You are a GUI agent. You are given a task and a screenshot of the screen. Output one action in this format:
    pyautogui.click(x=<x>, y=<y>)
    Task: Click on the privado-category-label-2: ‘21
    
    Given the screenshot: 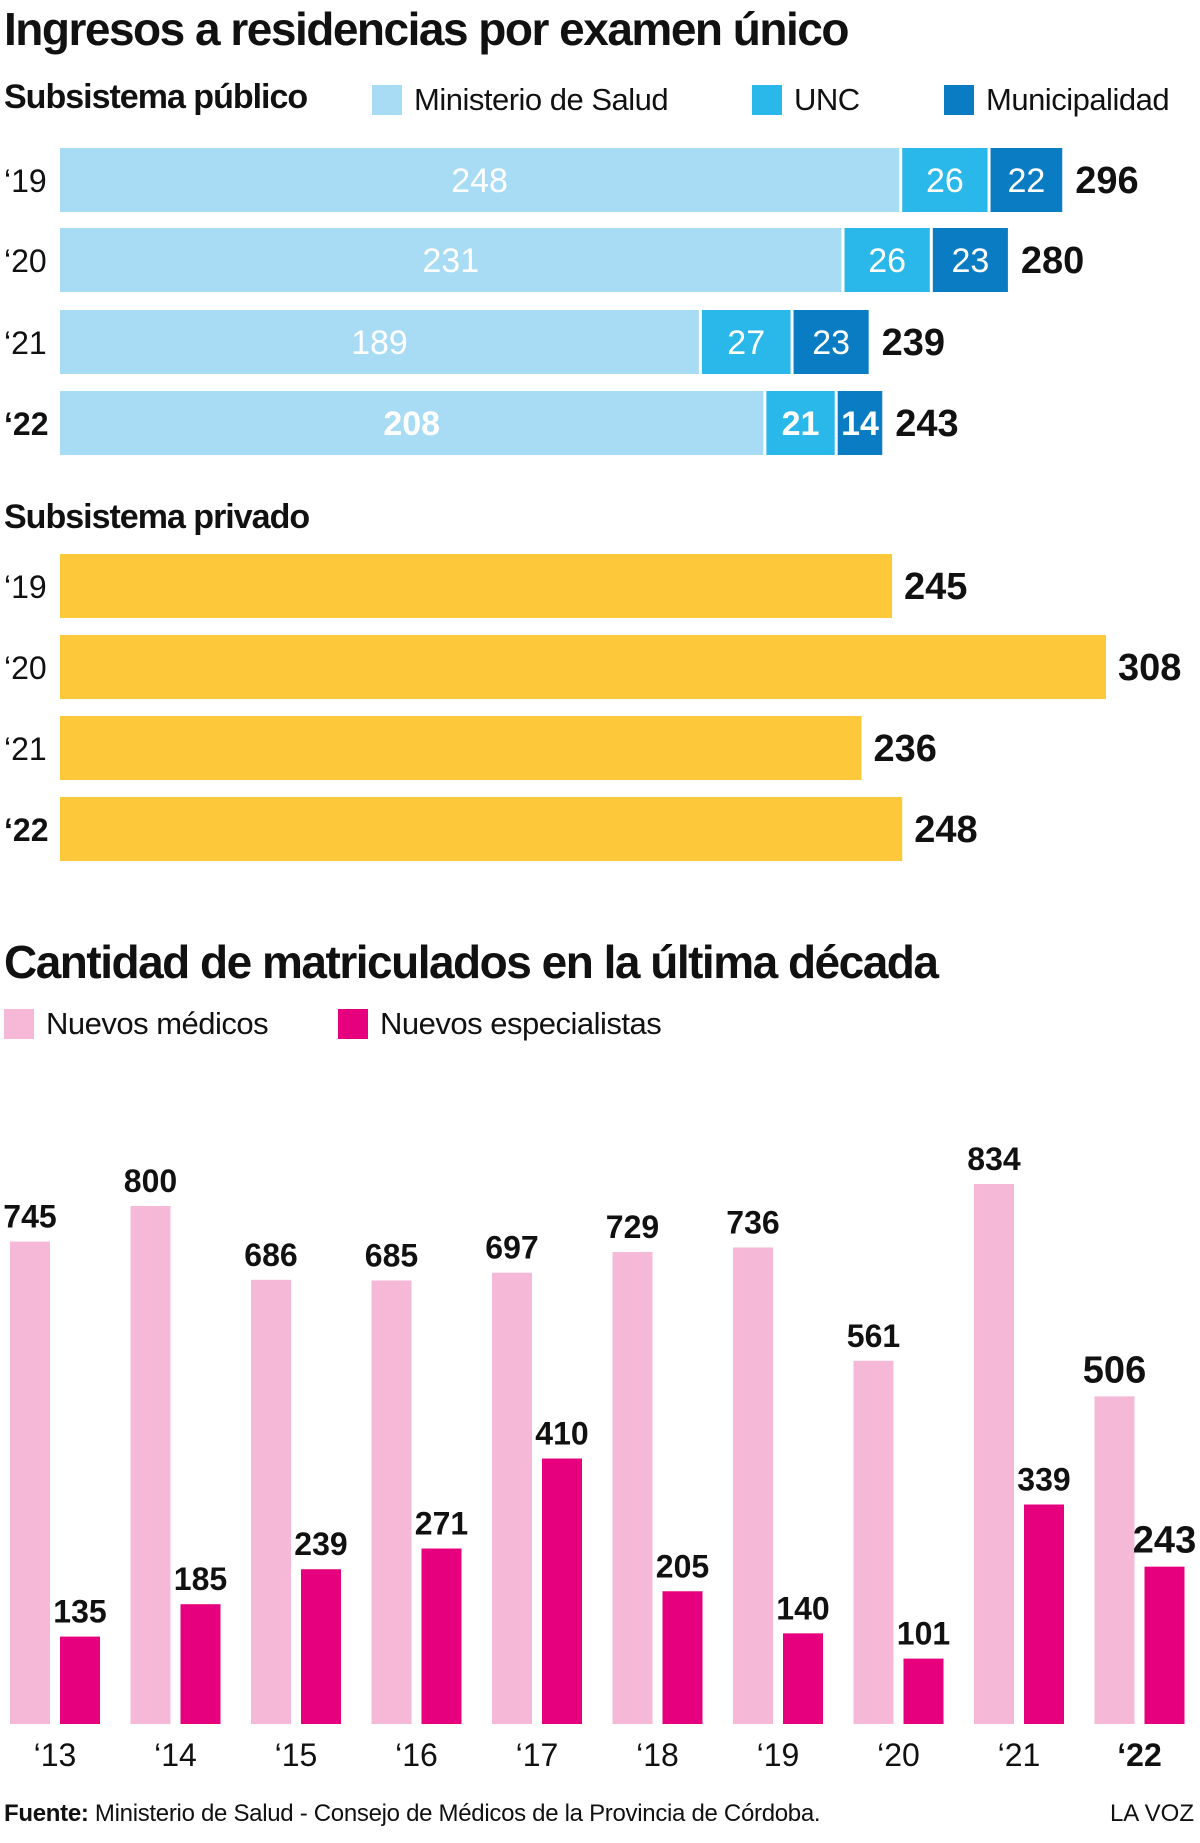 What is the action you would take?
    pyautogui.click(x=25, y=749)
    